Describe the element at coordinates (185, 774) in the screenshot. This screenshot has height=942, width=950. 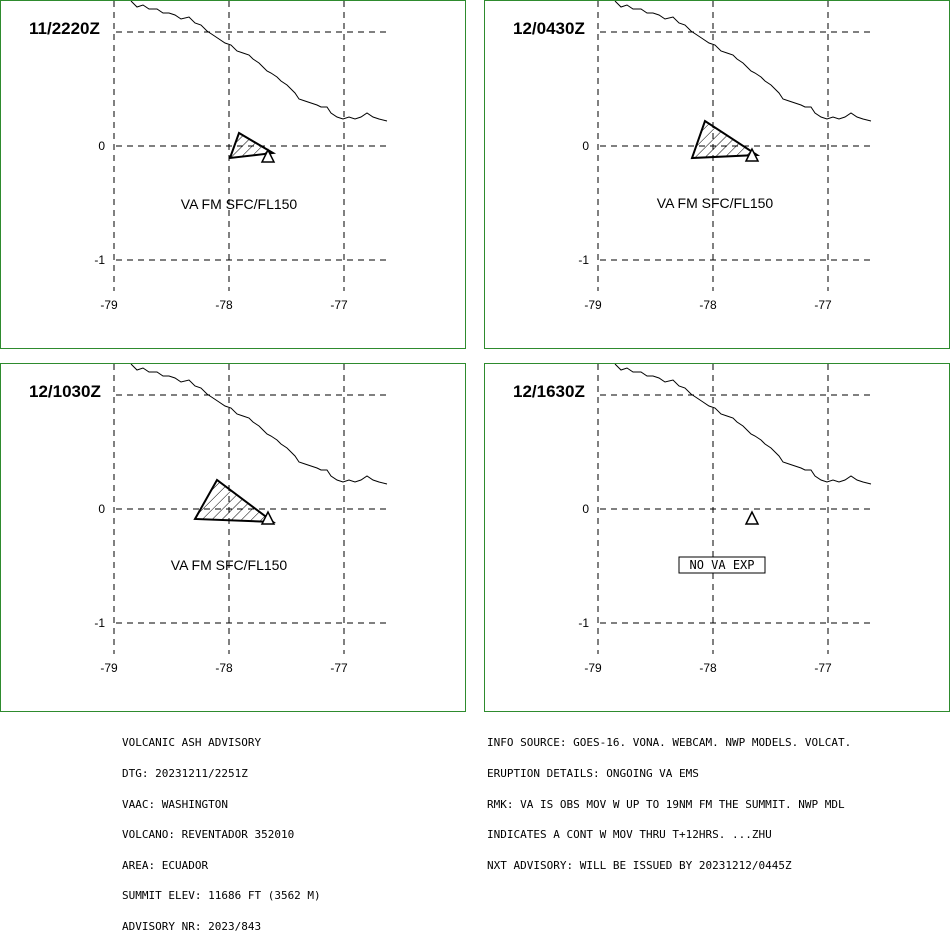
I see `advisory-dtg: DTG: 20231211/2251Z` at that location.